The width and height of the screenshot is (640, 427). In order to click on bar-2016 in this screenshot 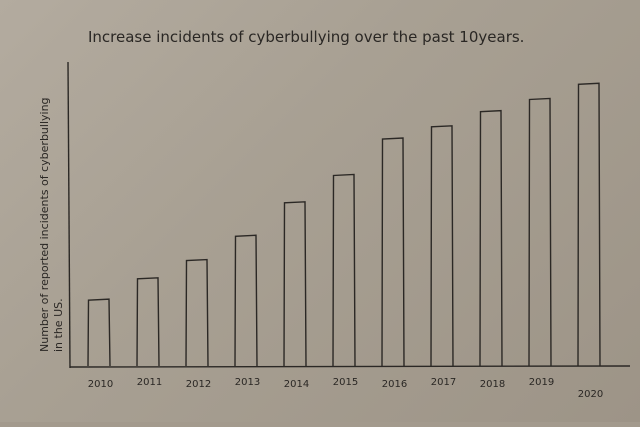, I will do `click(393, 252)`.